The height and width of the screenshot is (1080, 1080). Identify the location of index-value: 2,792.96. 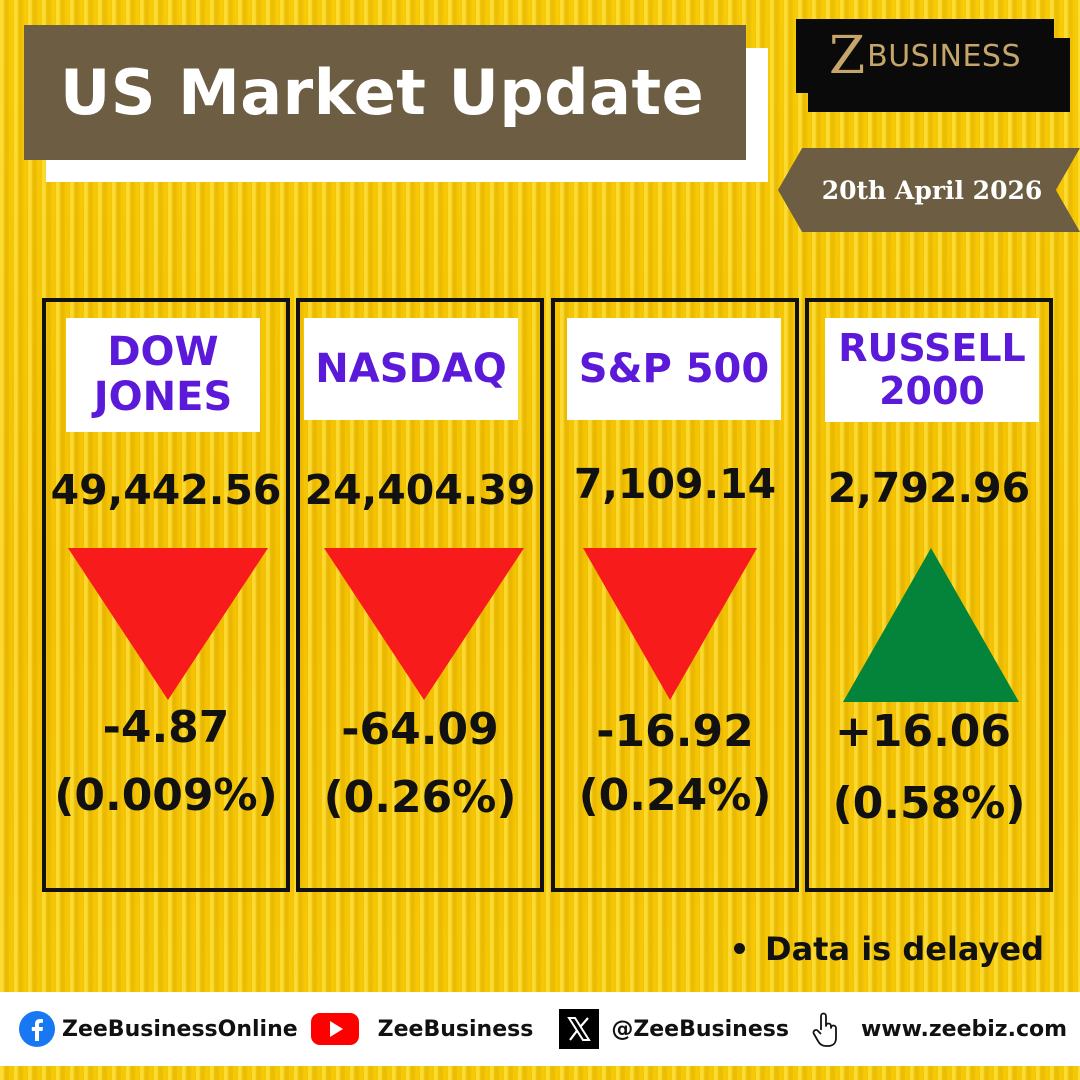
(929, 488).